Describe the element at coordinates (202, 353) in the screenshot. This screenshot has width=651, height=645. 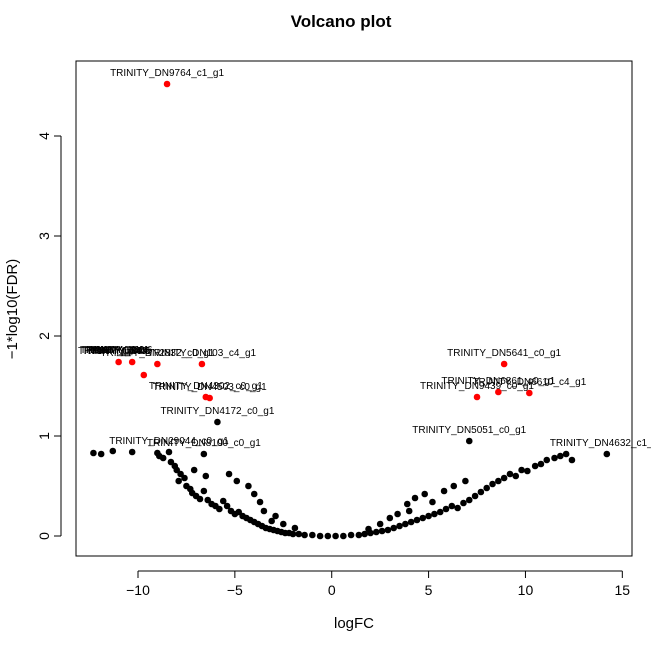
I see `point-label: TRINITY_DN103_c4_g1` at that location.